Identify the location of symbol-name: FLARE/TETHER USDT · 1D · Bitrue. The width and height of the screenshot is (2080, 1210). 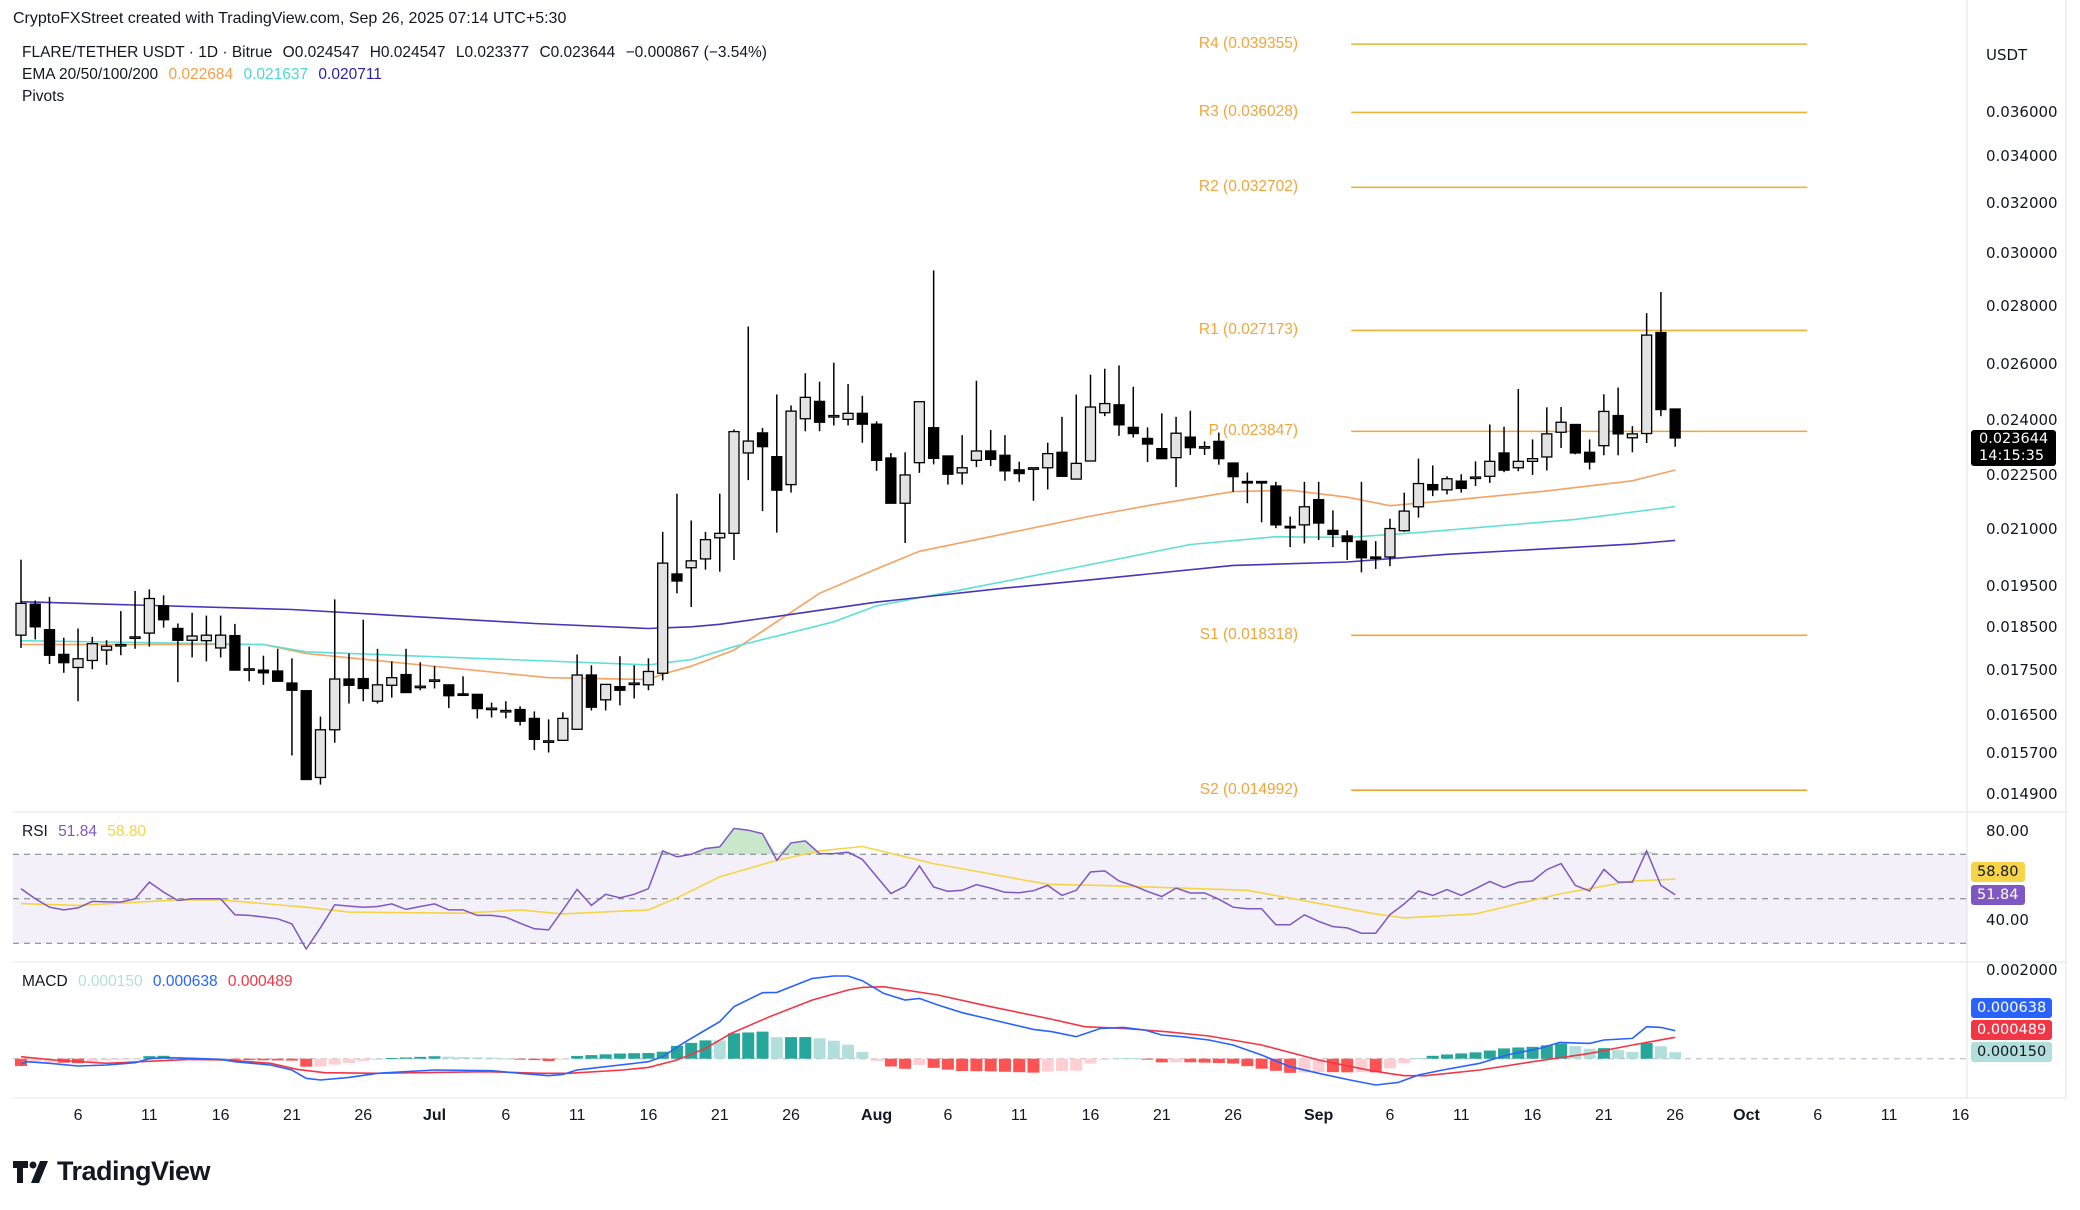
(147, 52).